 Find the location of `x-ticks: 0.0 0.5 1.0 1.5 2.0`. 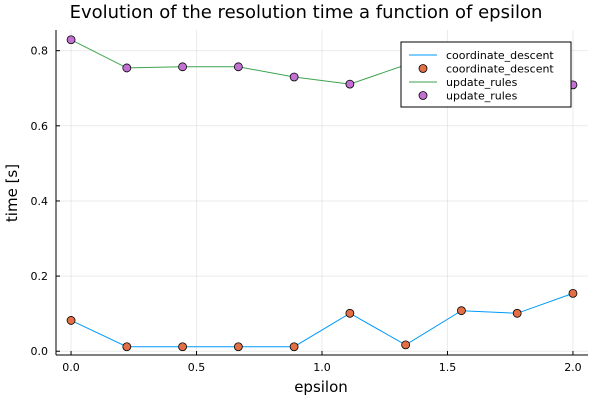

x-ticks: 0.0 0.5 1.0 1.5 2.0 is located at coordinates (322, 362).